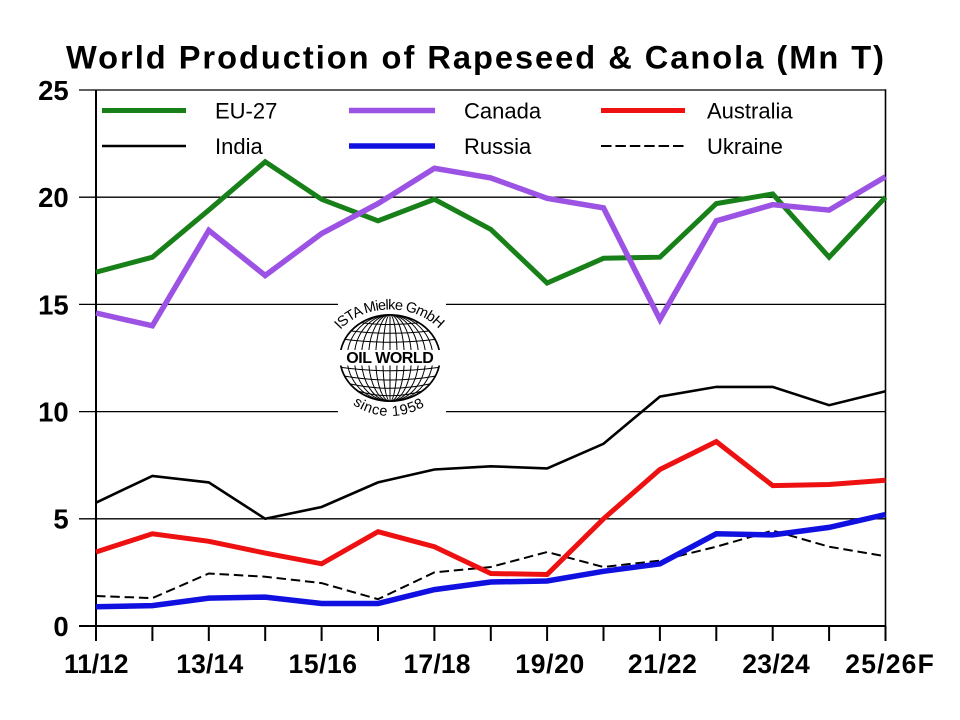  What do you see at coordinates (889, 664) in the screenshot?
I see `svg-text: 25/26F` at bounding box center [889, 664].